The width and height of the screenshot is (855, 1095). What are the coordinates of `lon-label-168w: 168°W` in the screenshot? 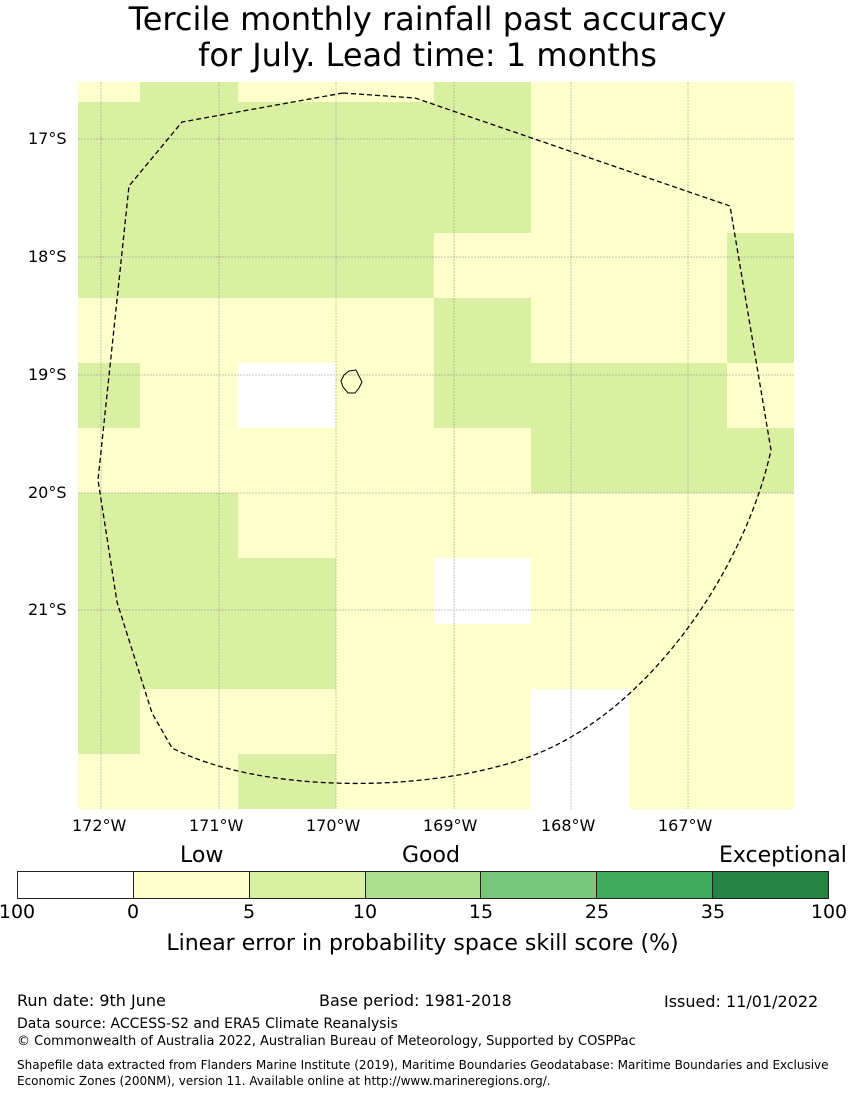 It's located at (568, 825).